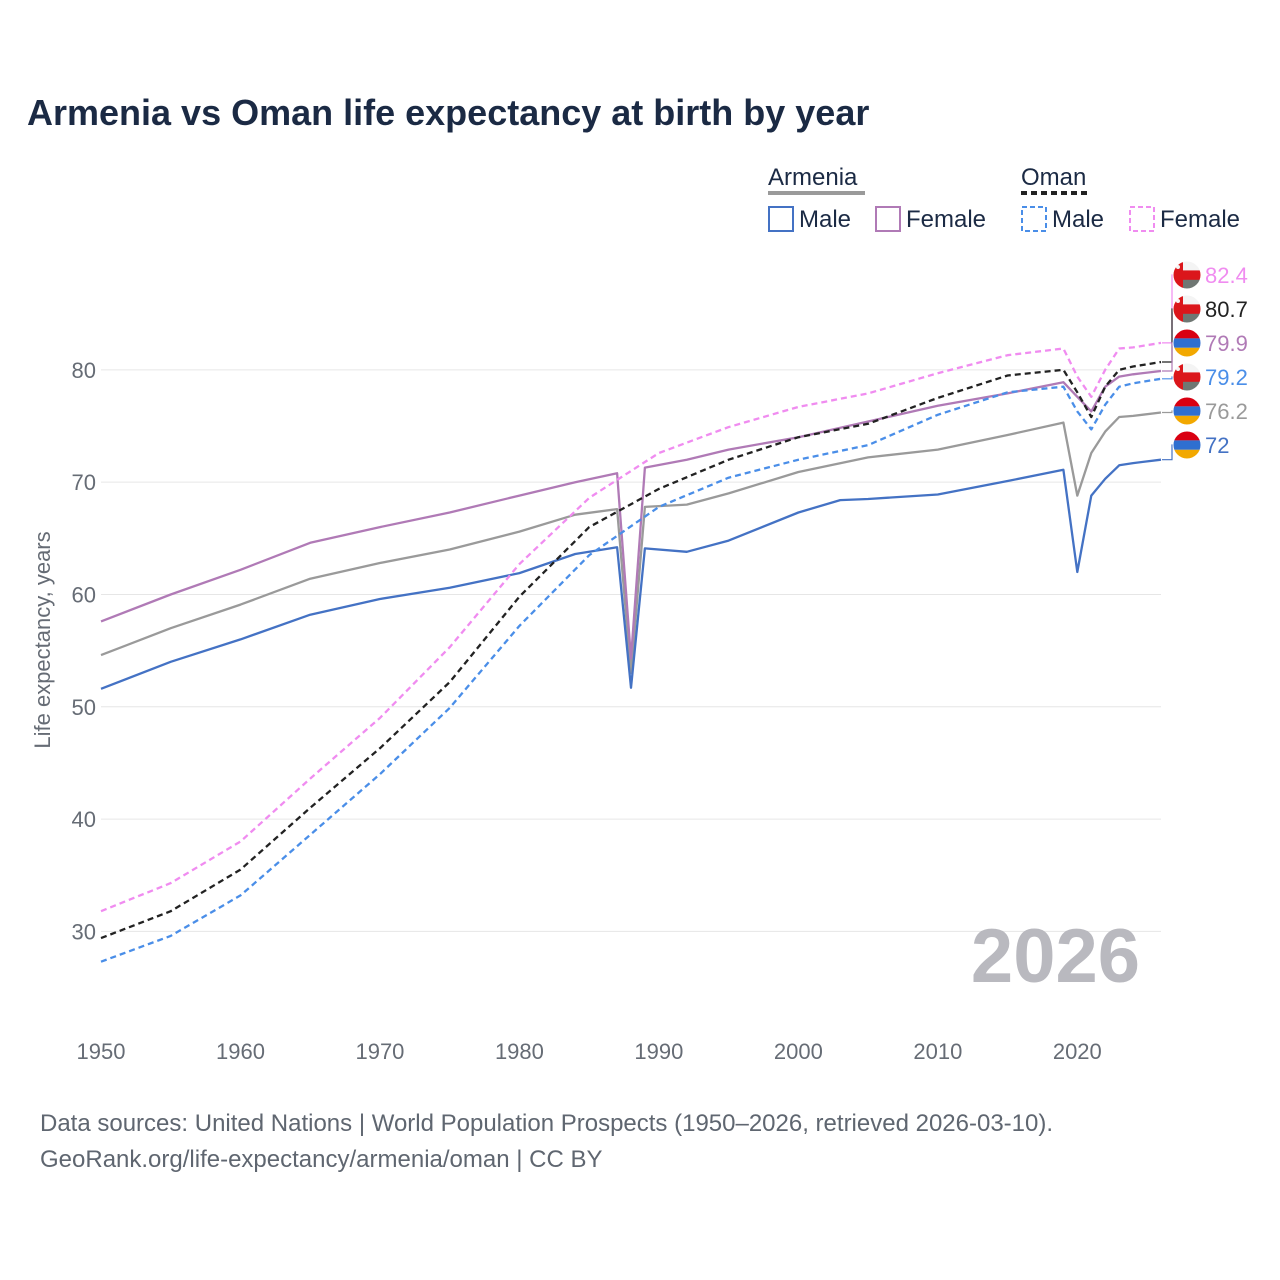 This screenshot has height=1280, width=1280. Describe the element at coordinates (42, 639) in the screenshot. I see `y-axis-label: Life expectancy, years` at that location.